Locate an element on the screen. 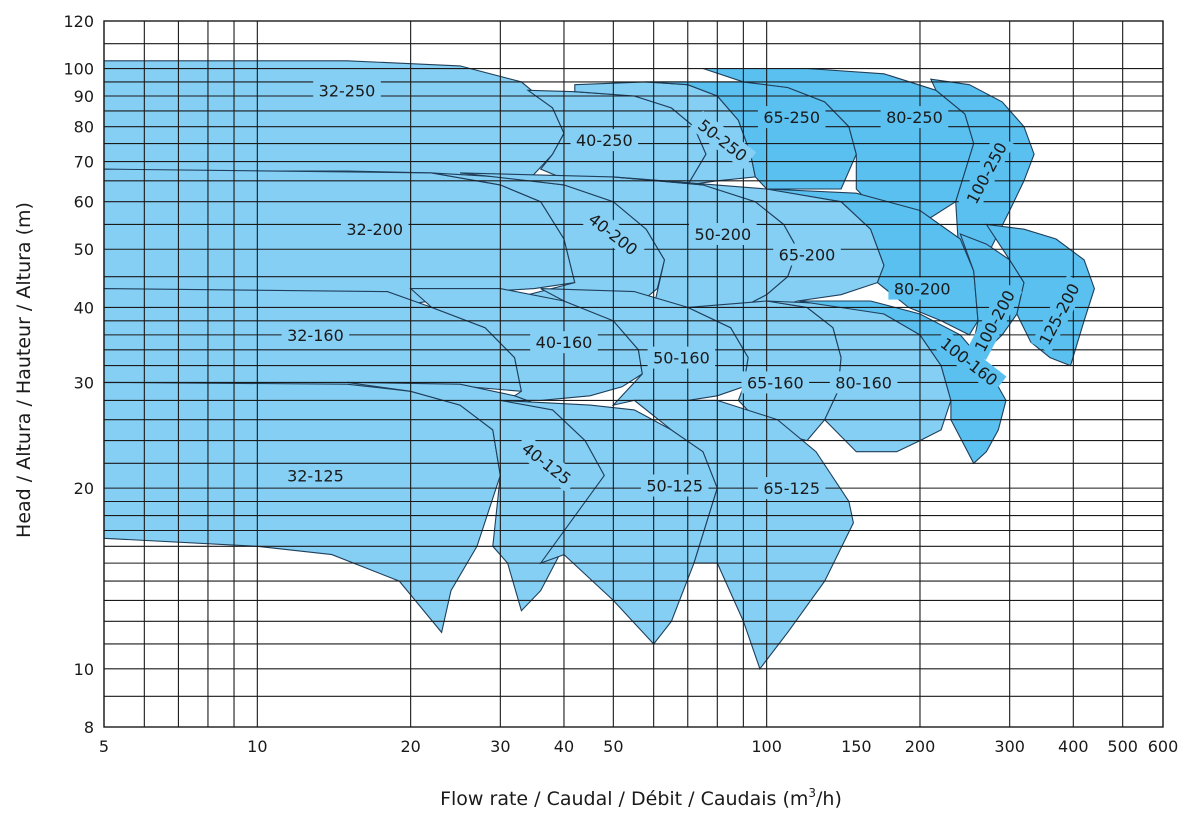 The image size is (1189, 823). y-tick-label-70: 70 is located at coordinates (84, 162).